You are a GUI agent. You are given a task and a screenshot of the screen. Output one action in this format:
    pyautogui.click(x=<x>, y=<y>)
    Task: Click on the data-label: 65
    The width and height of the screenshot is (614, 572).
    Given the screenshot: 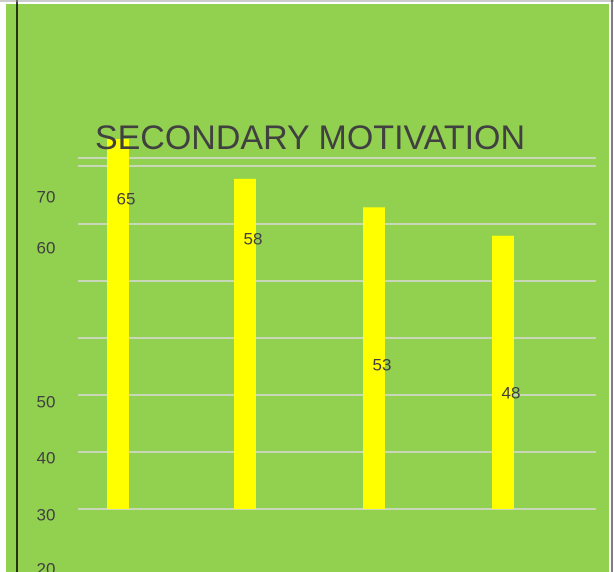 What is the action you would take?
    pyautogui.click(x=126, y=198)
    